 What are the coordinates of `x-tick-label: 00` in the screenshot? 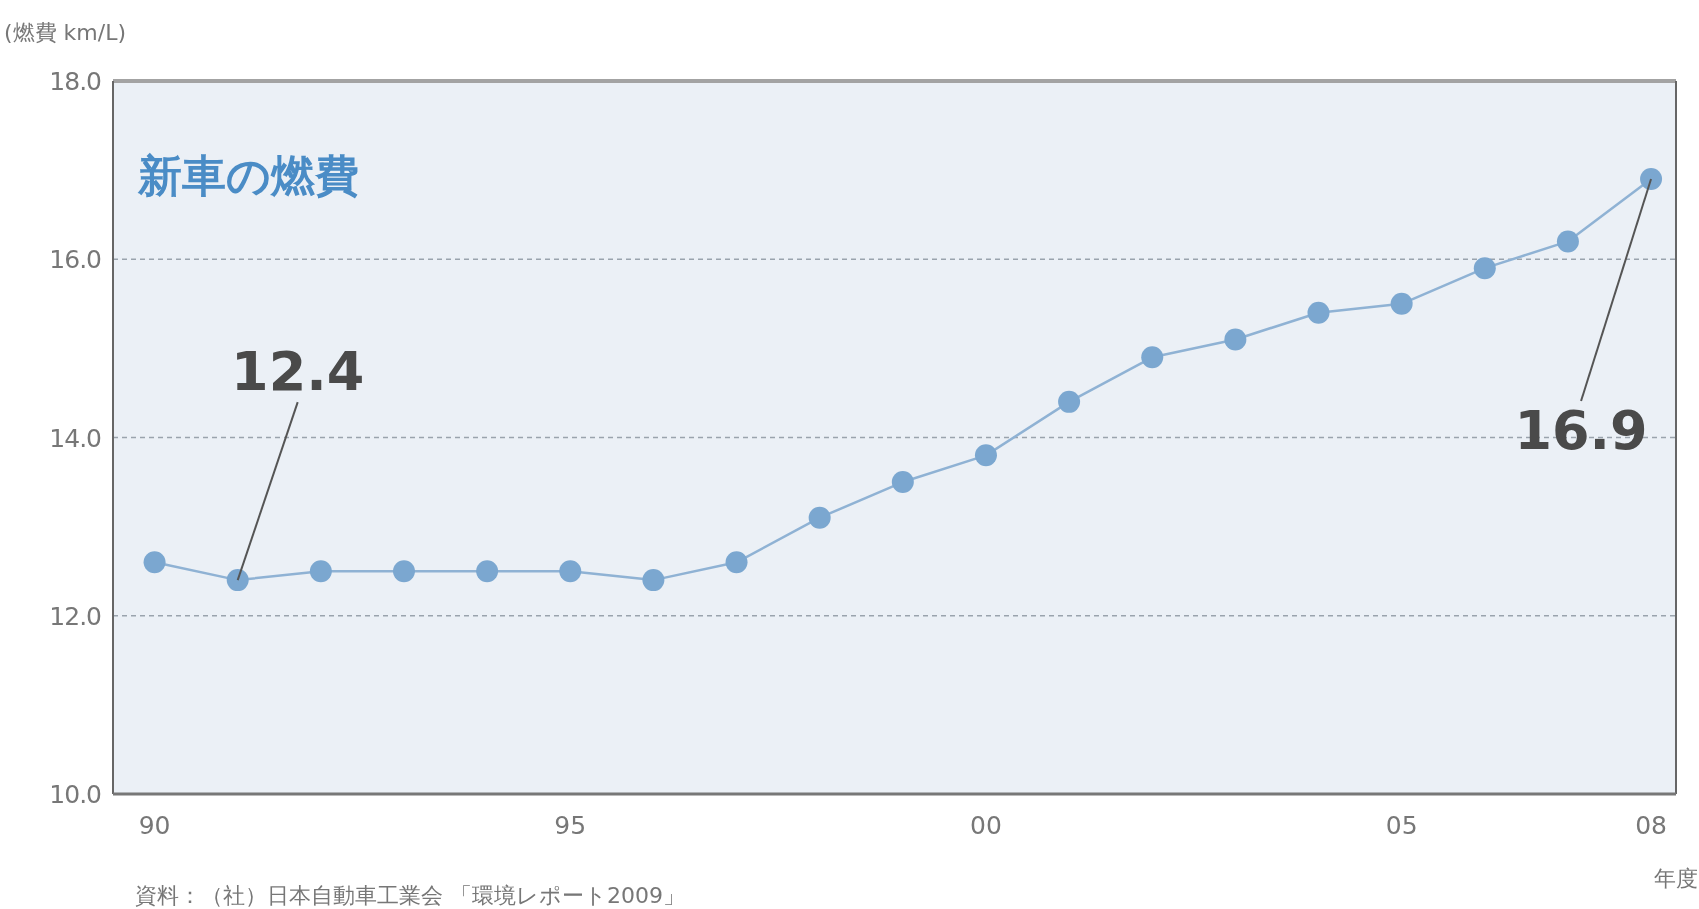 It's located at (986, 825).